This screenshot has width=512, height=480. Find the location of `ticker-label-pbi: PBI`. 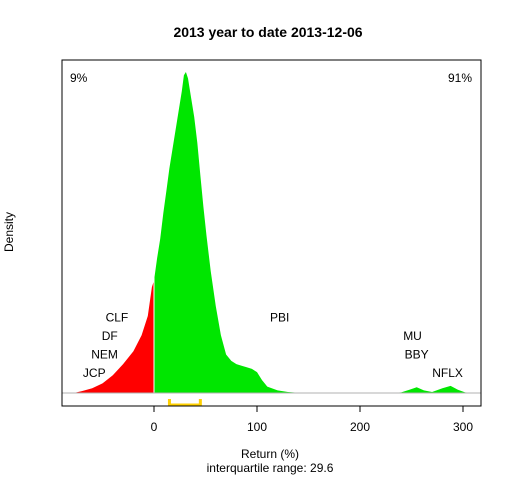

ticker-label-pbi: PBI is located at coordinates (279, 318).